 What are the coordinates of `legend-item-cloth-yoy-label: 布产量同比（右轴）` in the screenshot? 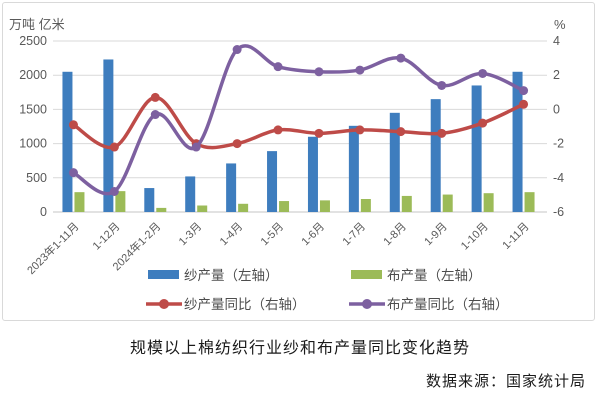 It's located at (448, 304).